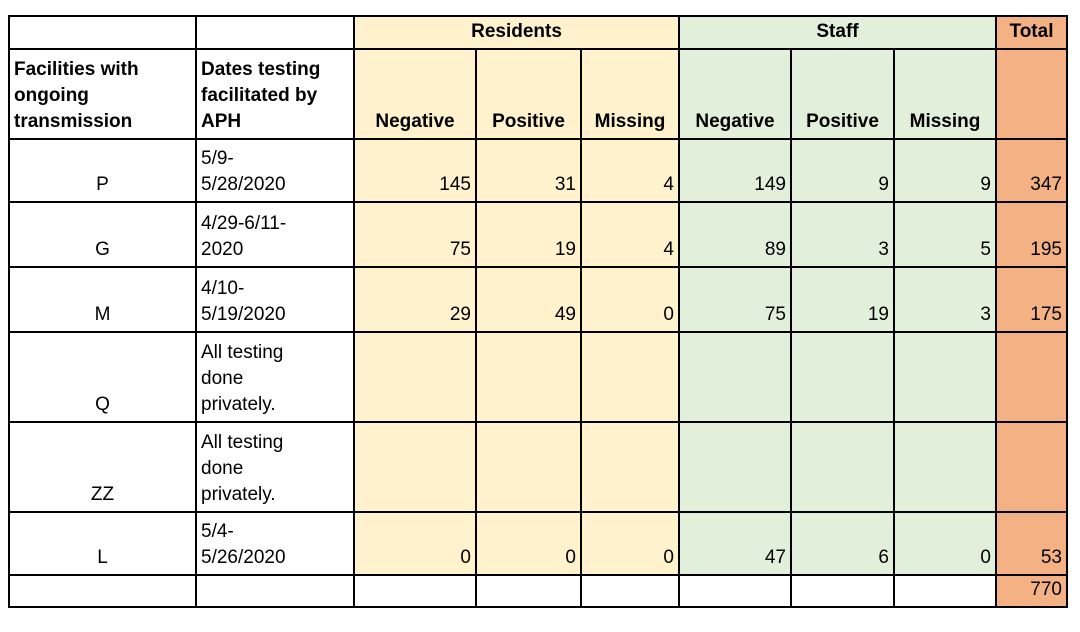 This screenshot has width=1080, height=632. What do you see at coordinates (102, 170) in the screenshot?
I see `facility-cell: P` at bounding box center [102, 170].